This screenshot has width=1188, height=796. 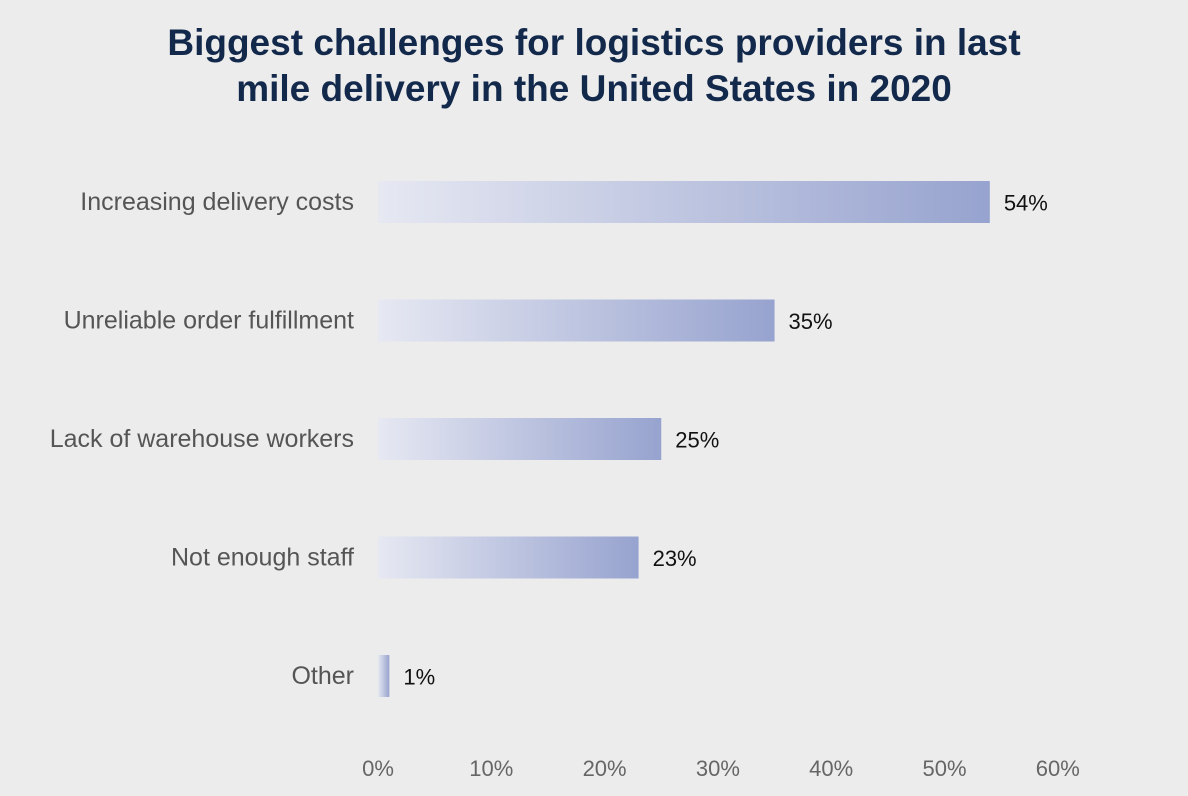 I want to click on category-label-2: Lack of warehouse workers, so click(x=202, y=439).